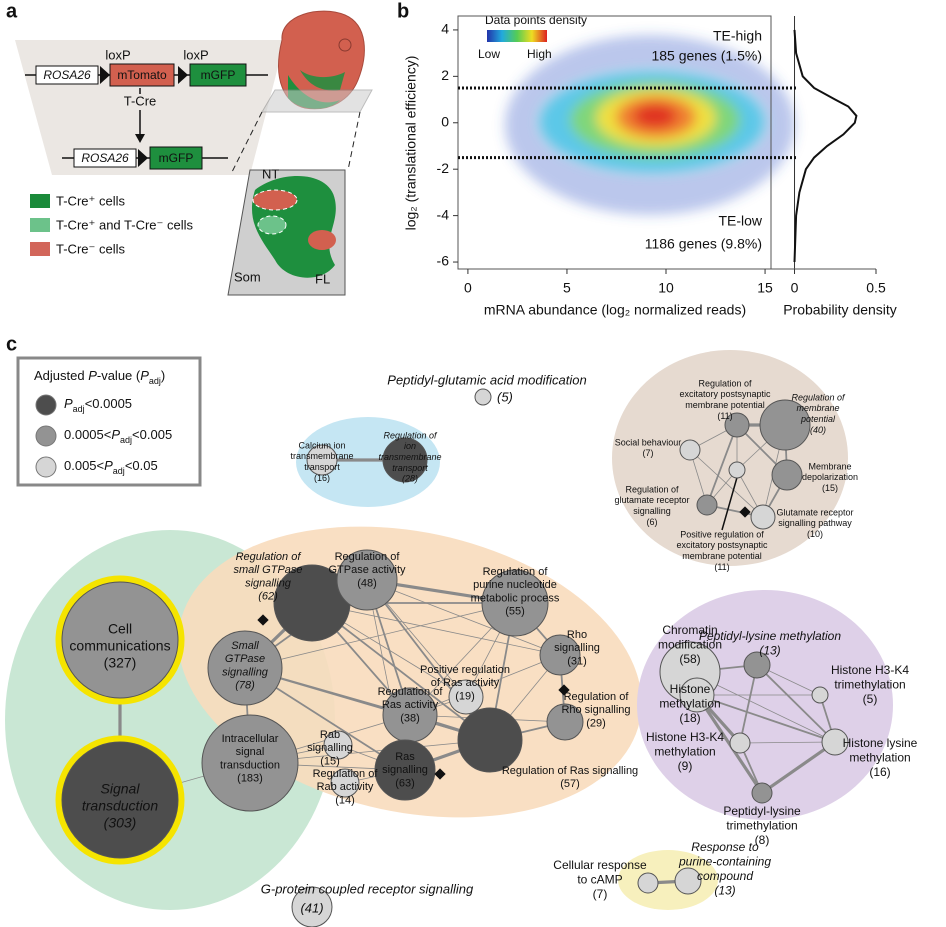 The width and height of the screenshot is (946, 927). Describe the element at coordinates (765, 288) in the screenshot. I see `x-tick-label: 15` at that location.